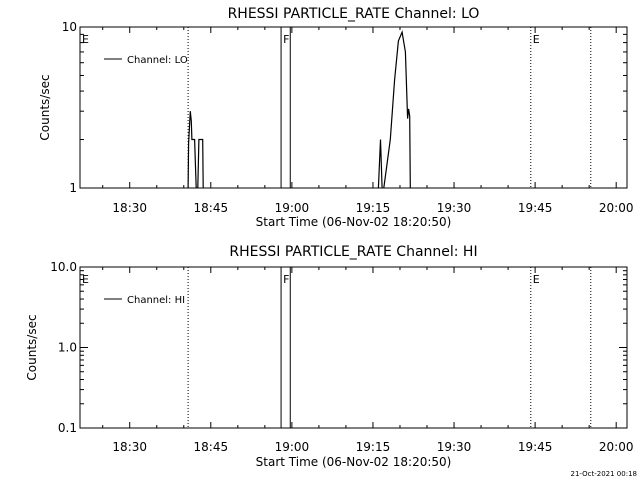 The width and height of the screenshot is (640, 480). I want to click on y-tick-label: 1.0, so click(67, 348).